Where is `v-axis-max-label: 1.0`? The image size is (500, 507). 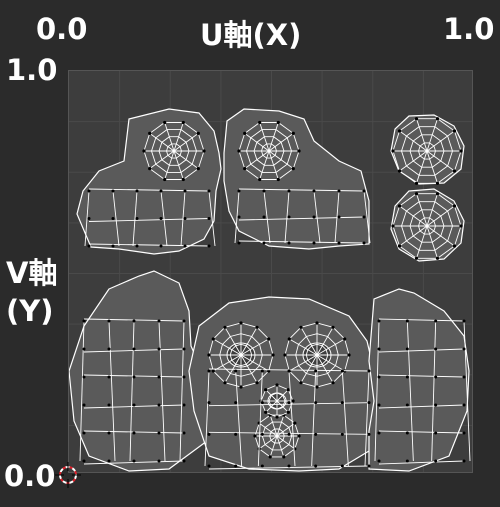 v-axis-max-label: 1.0 is located at coordinates (32, 70).